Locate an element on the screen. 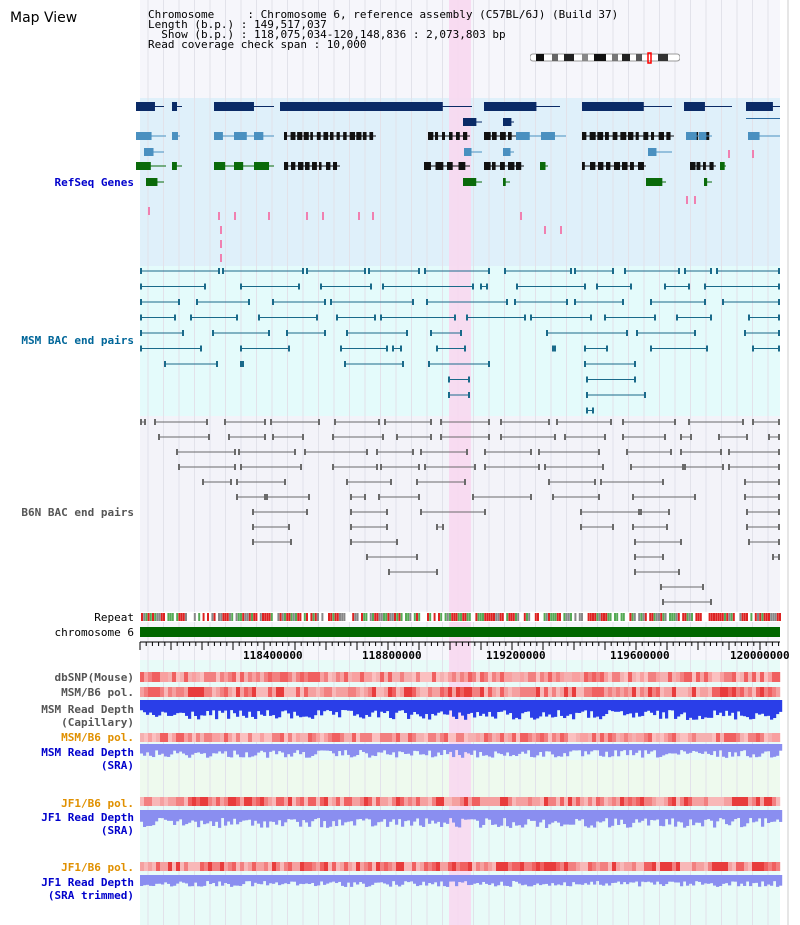  msm-bac-pairs-layer is located at coordinates (460, 341).